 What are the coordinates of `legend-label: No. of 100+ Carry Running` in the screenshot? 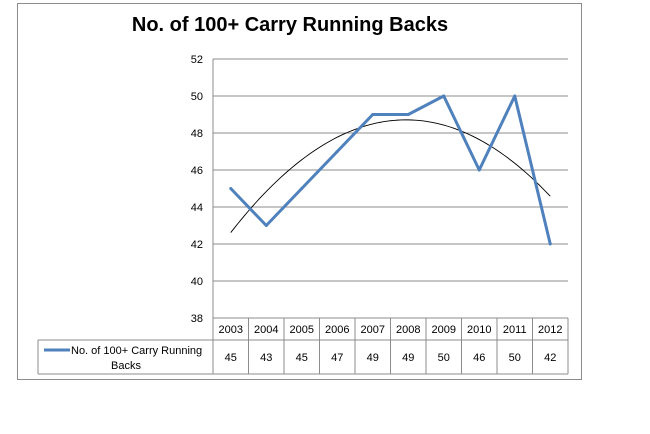 It's located at (136, 351).